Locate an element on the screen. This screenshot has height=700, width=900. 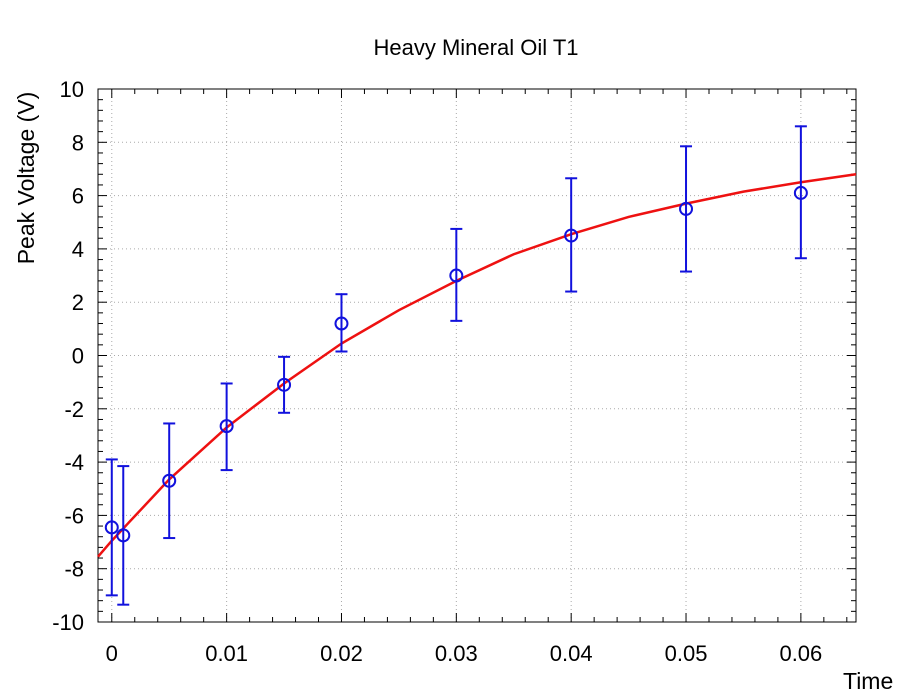
y-tick-label: -8 is located at coordinates (74, 569).